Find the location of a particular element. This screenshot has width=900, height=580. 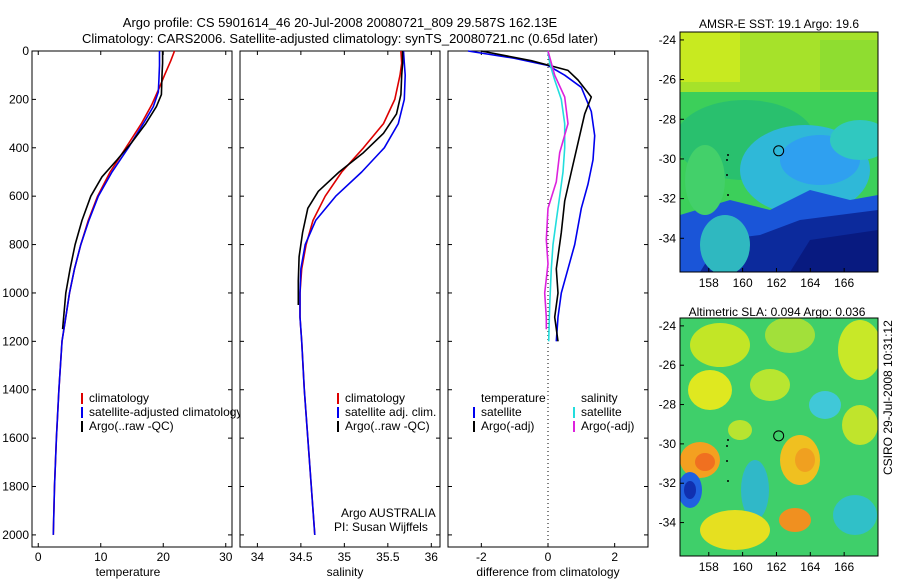

series-line-satellite-adj-clim- is located at coordinates (353, 292).